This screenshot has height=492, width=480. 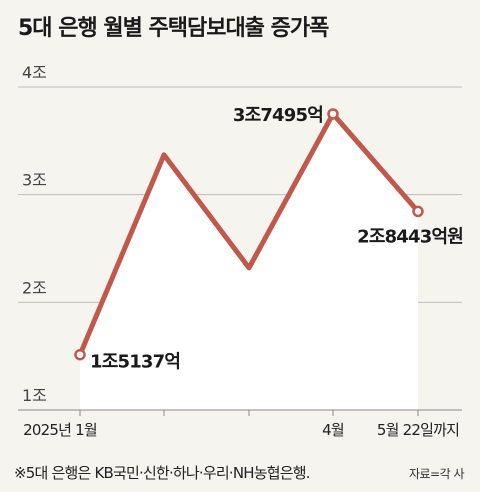 What do you see at coordinates (34, 72) in the screenshot?
I see `y-tick-label: 4조` at bounding box center [34, 72].